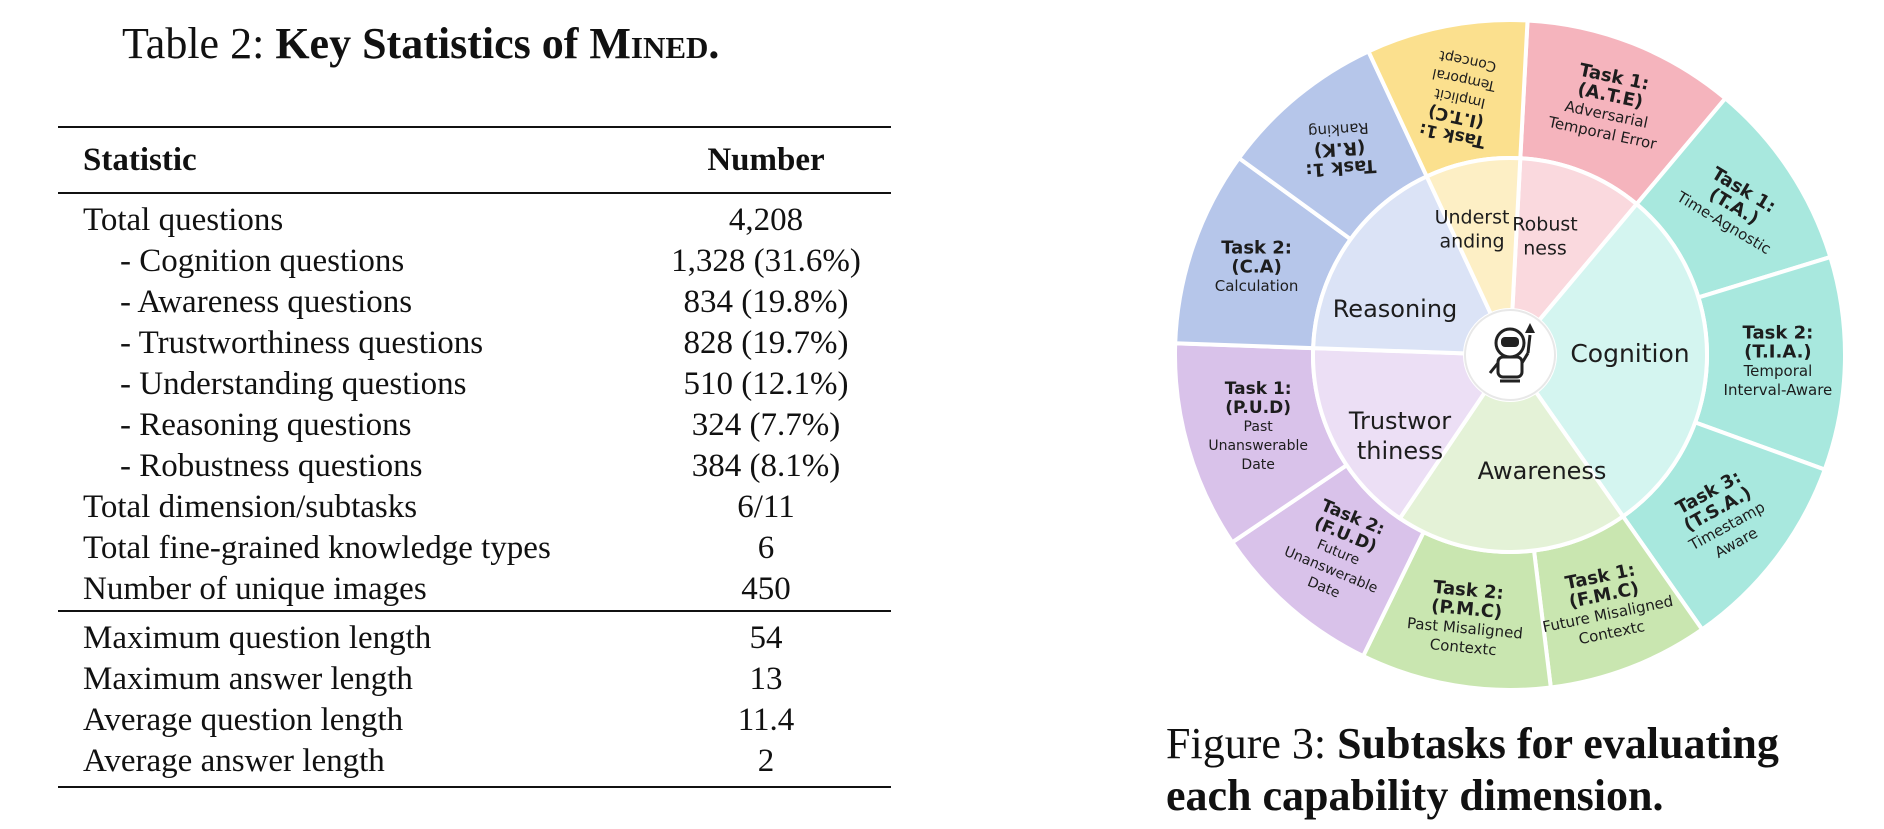 The height and width of the screenshot is (829, 1884). Describe the element at coordinates (1545, 248) in the screenshot. I see `dimension-label-robustness: ness` at that location.